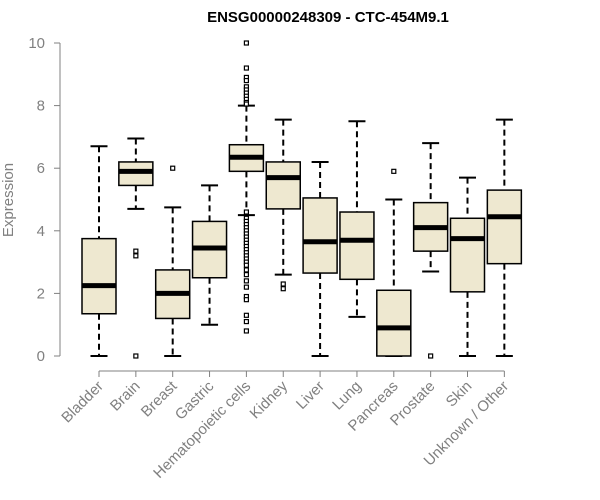 The image size is (600, 500). Describe the element at coordinates (430, 250) in the screenshot. I see `box-prostate` at that location.